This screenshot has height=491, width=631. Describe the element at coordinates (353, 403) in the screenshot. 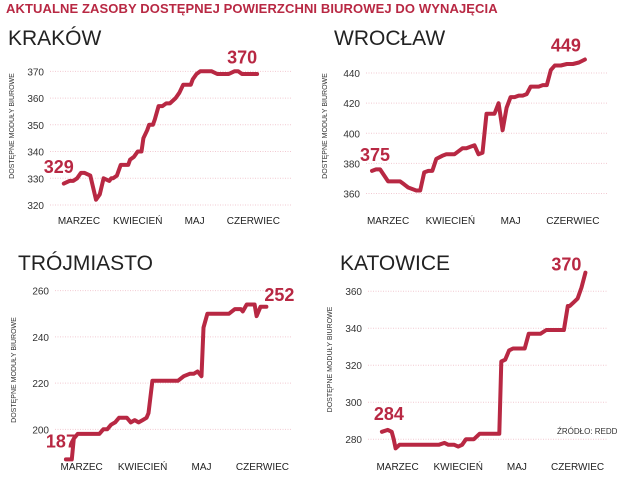

I see `y-tick-label-katowice: 300` at that location.